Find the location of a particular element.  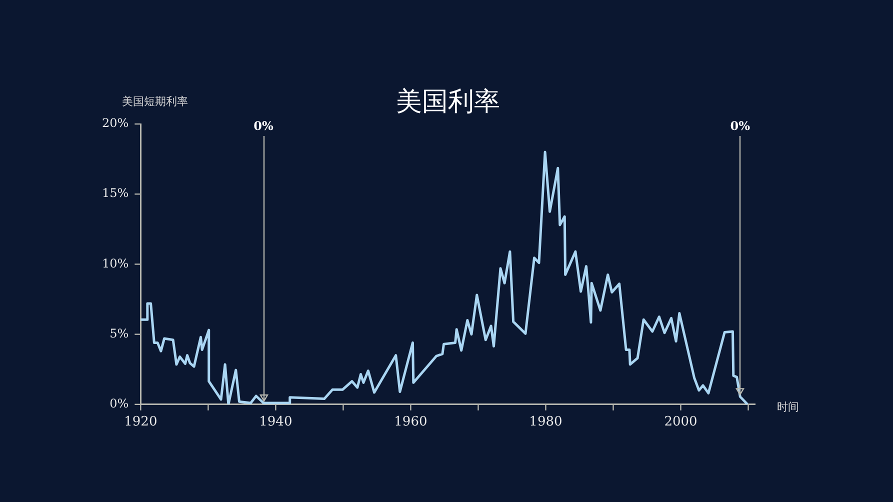

x-tick-label: 1960 is located at coordinates (411, 422).